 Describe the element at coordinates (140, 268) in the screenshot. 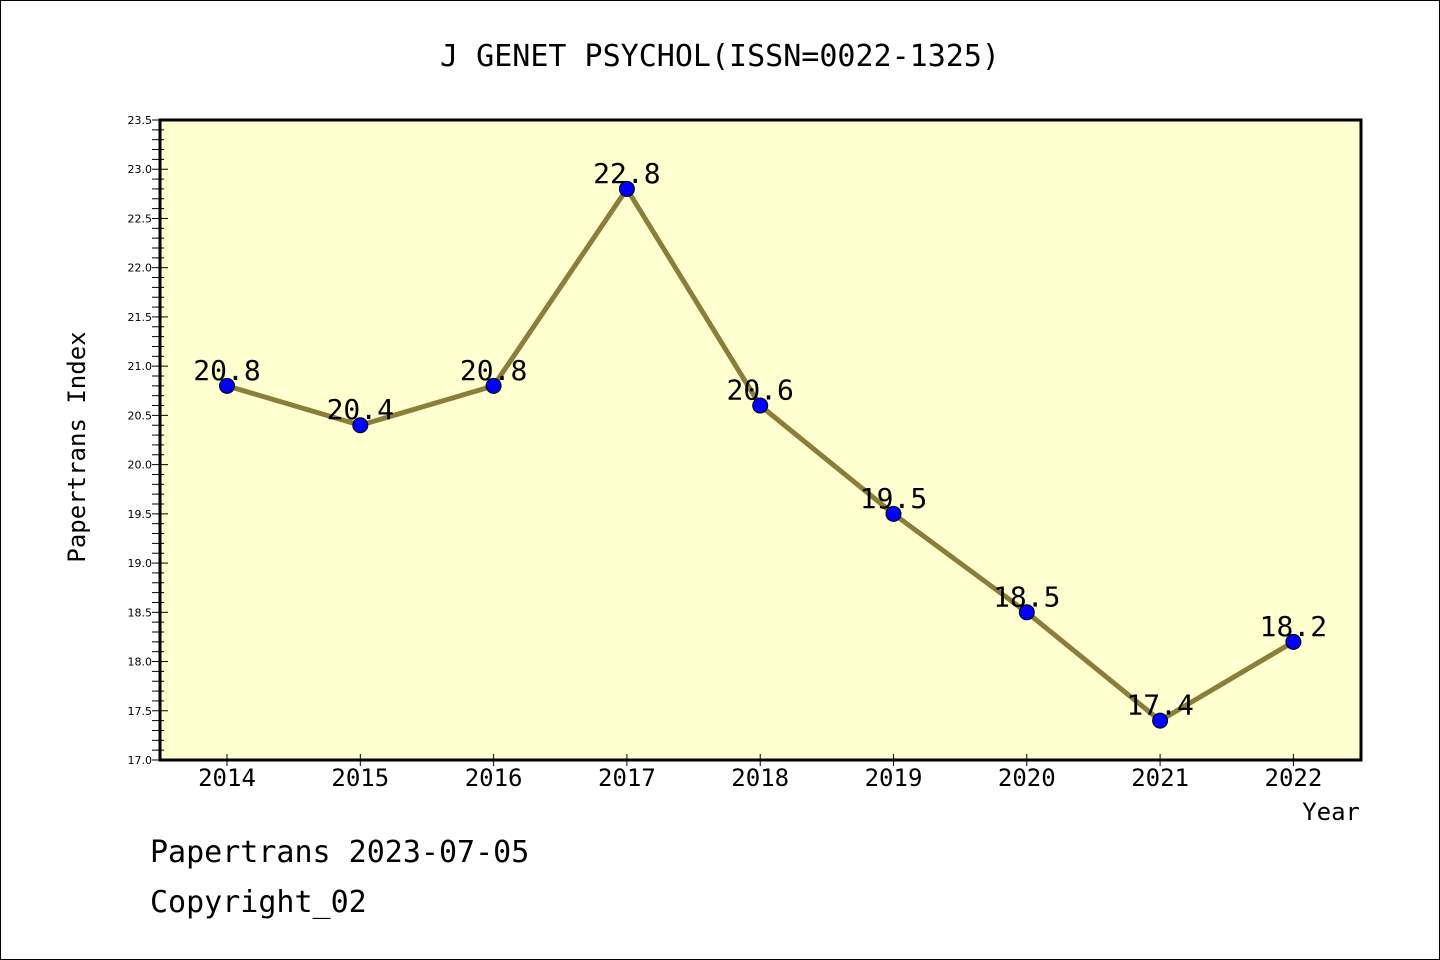

I see `y-tick-label: 22.0` at that location.